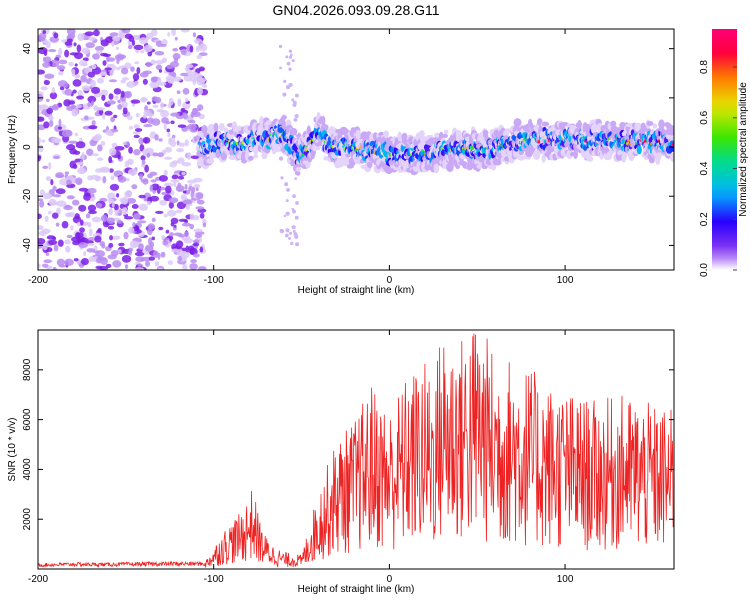 This screenshot has width=750, height=600. Describe the element at coordinates (704, 270) in the screenshot. I see `colorbar-tick-label: 0.0` at that location.